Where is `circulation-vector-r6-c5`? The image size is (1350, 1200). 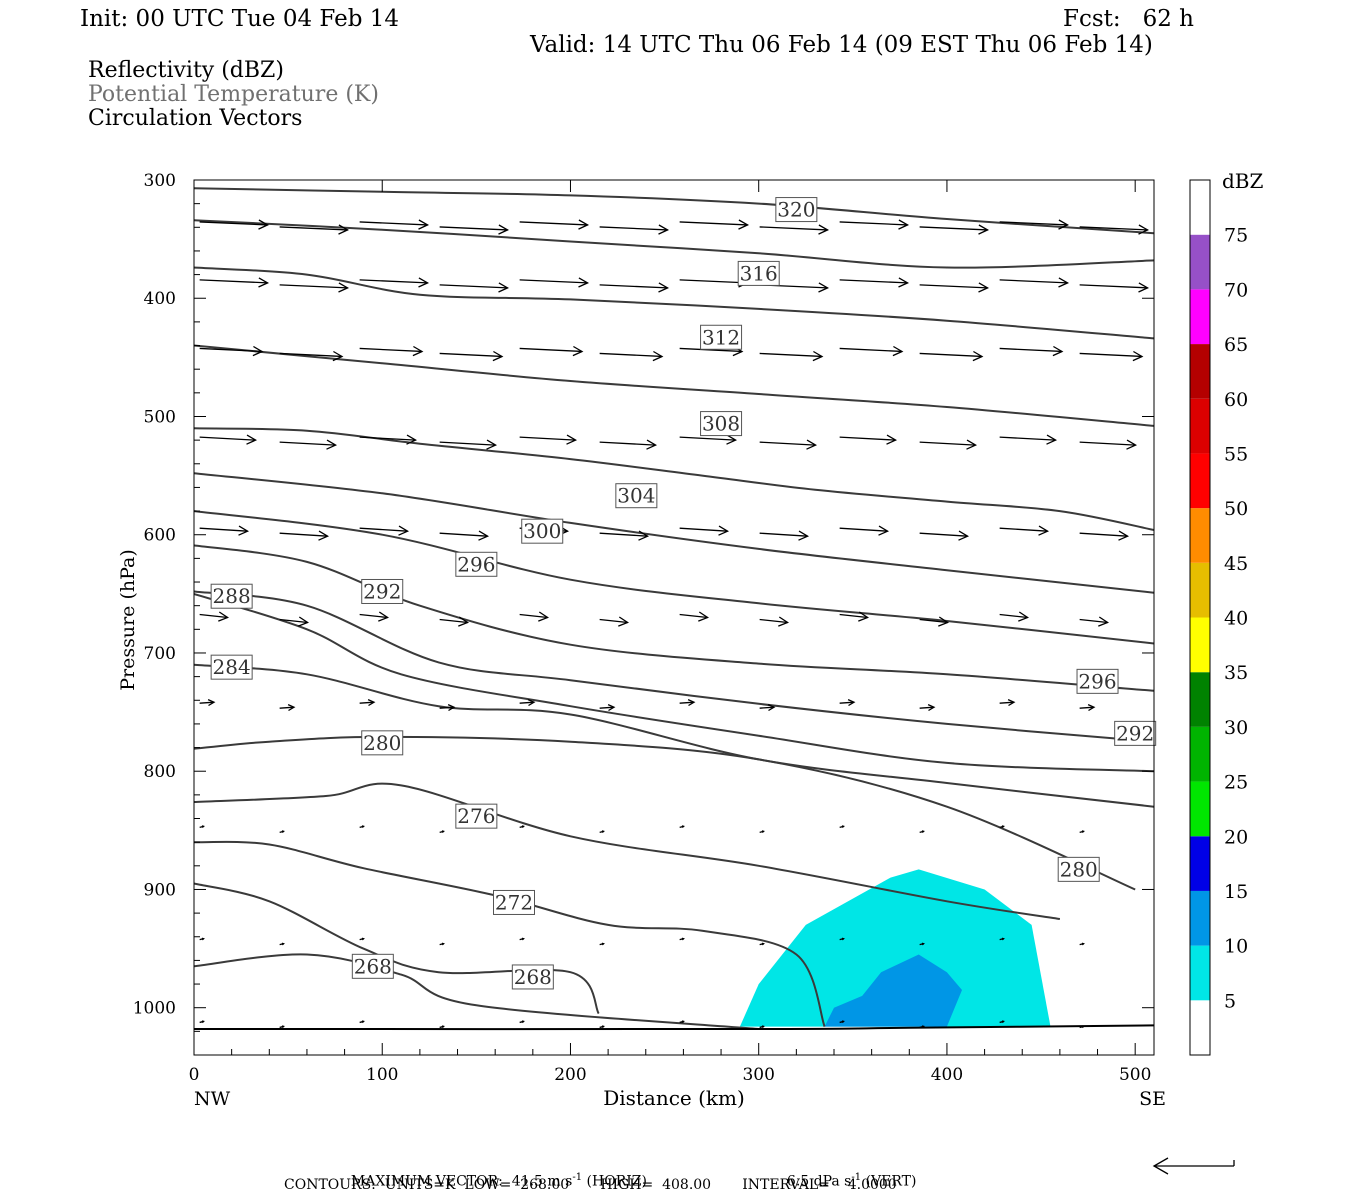 circulation-vector-r6-c5 is located at coordinates (607, 708).